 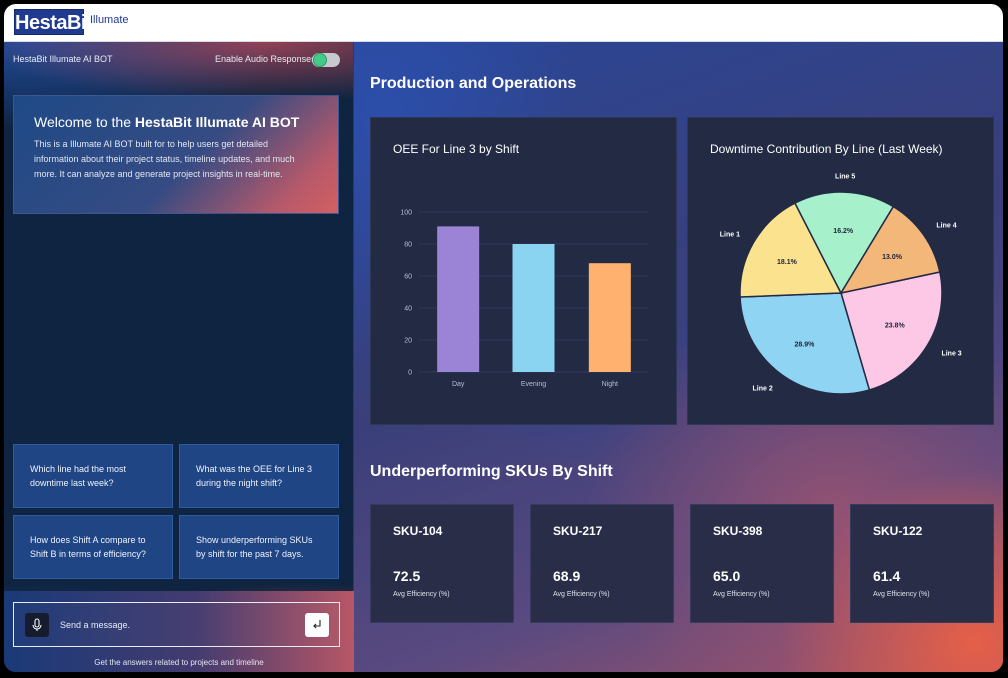 I want to click on pie-slice-label: Line 2, so click(x=762, y=389).